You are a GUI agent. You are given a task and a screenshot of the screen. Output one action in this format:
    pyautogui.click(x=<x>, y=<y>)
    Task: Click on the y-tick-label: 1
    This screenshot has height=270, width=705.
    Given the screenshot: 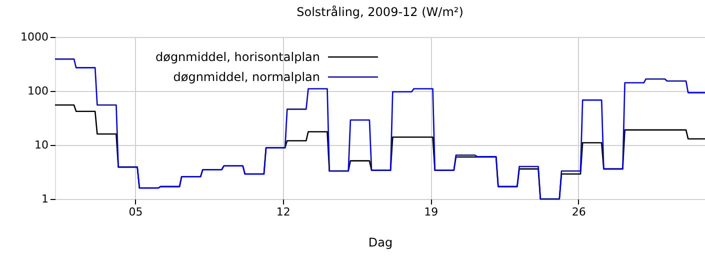 What is the action you would take?
    pyautogui.click(x=45, y=199)
    